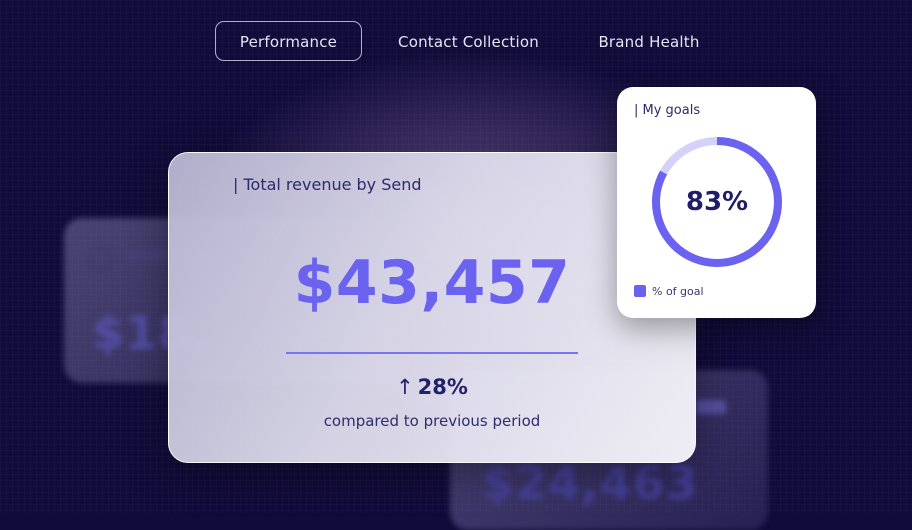 This screenshot has width=912, height=530. What do you see at coordinates (468, 42) in the screenshot?
I see `tab-contact-collection: Contact Collection` at bounding box center [468, 42].